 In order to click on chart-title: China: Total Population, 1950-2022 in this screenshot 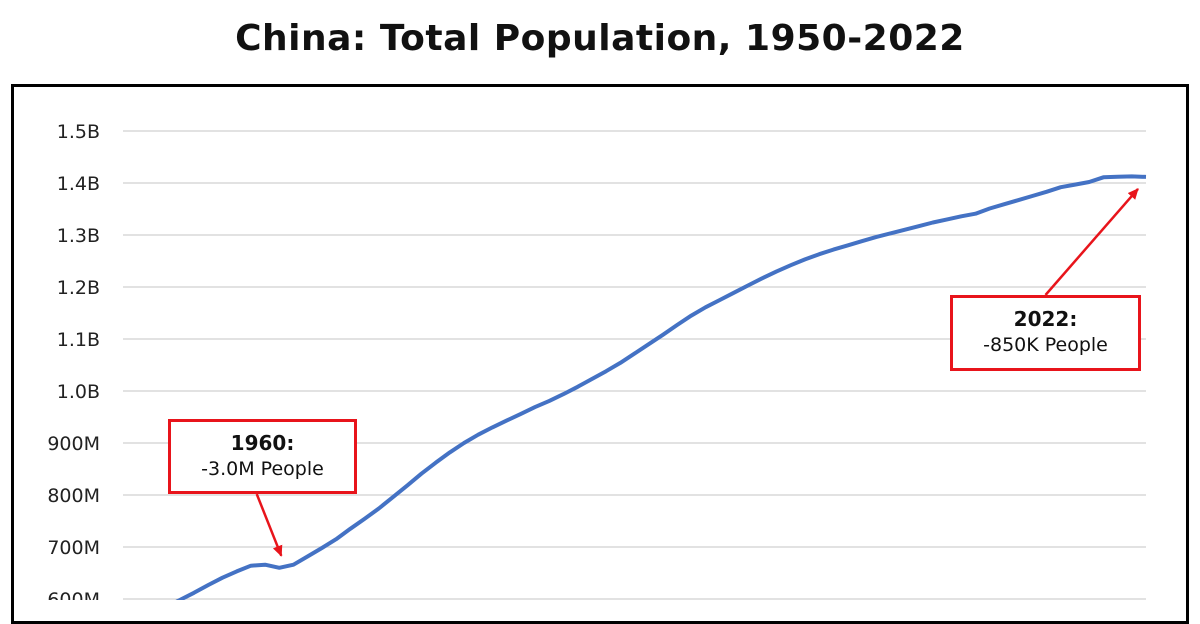, I will do `click(600, 38)`.